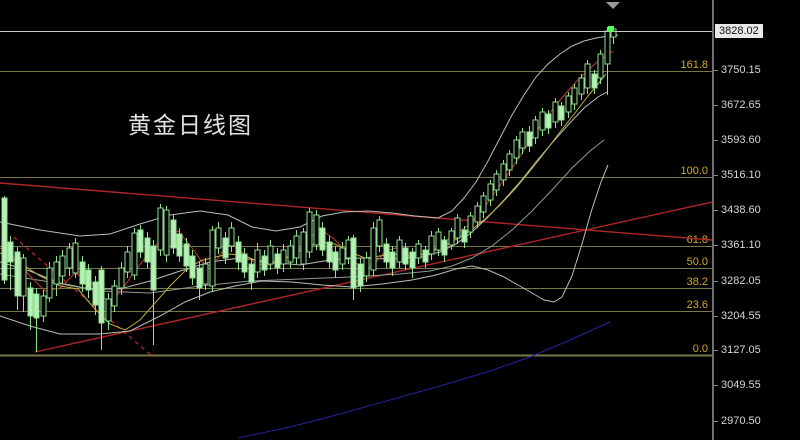  What do you see at coordinates (741, 175) in the screenshot?
I see `axis-price-label: 3516.10` at bounding box center [741, 175].